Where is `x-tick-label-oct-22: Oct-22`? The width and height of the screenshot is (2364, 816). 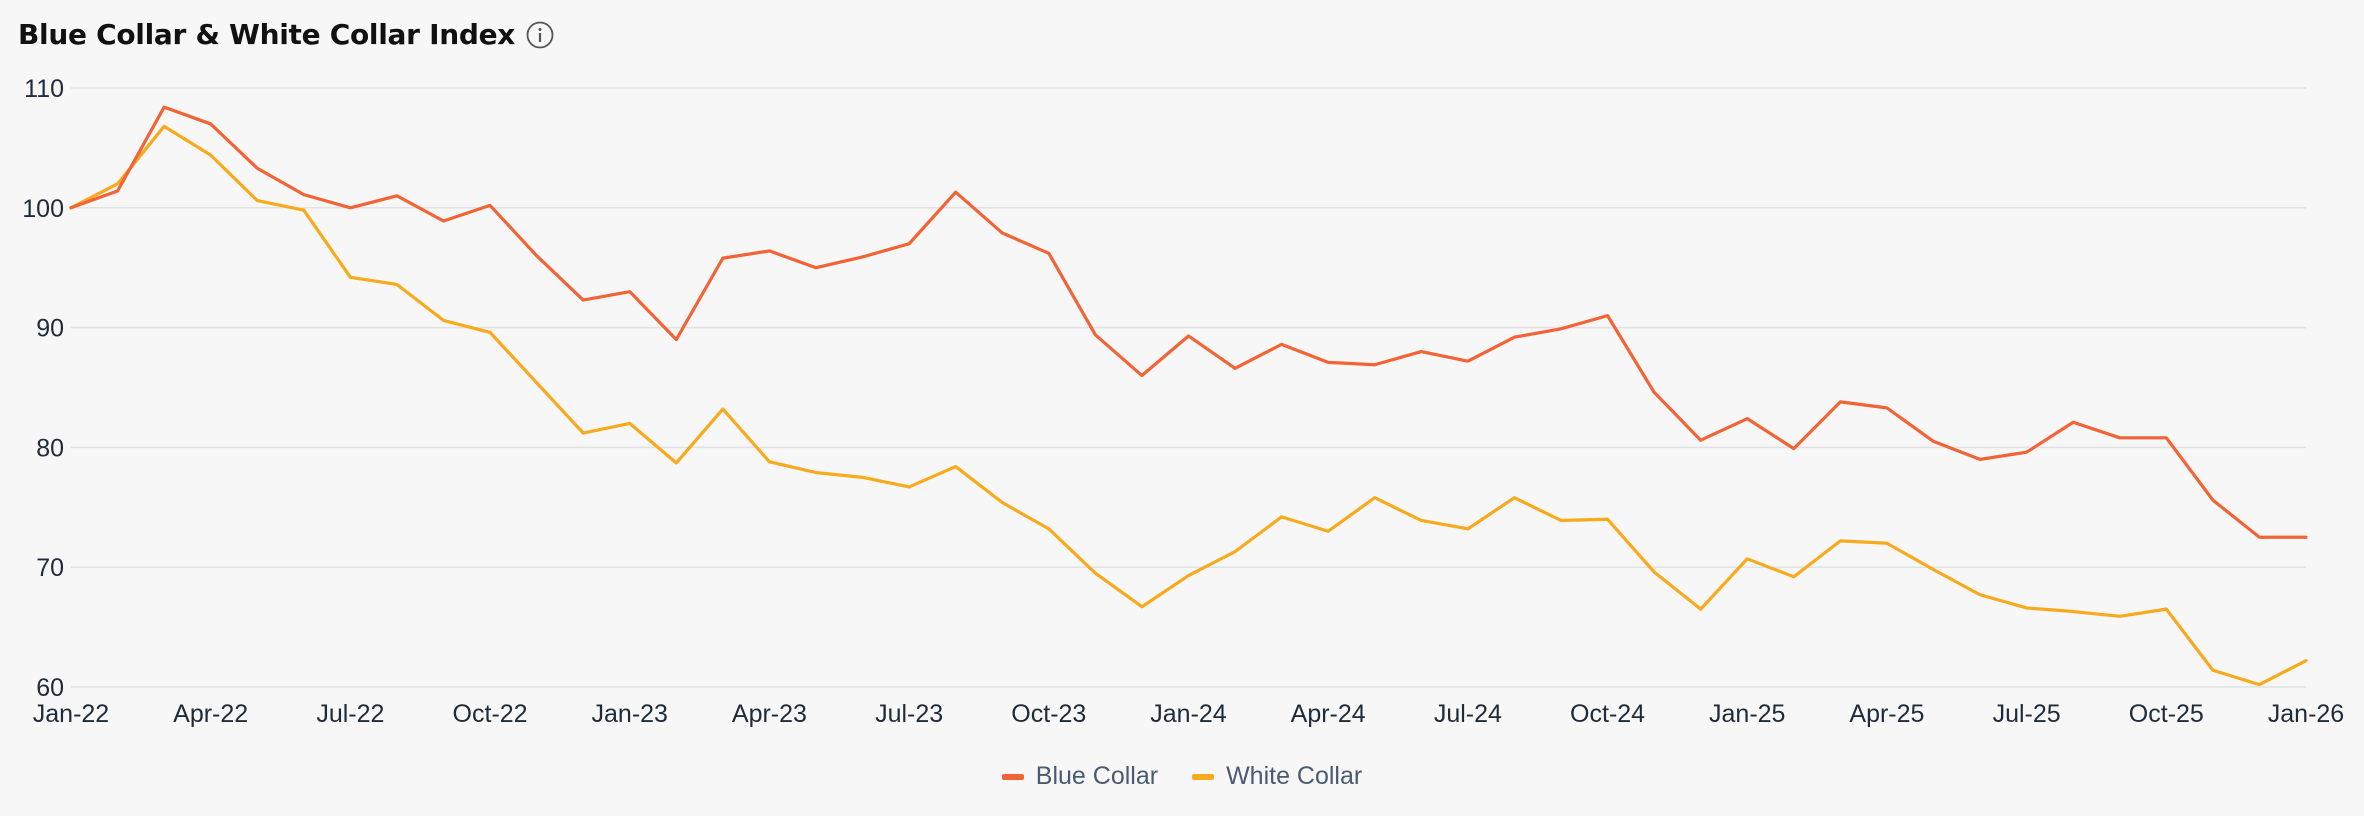 x-tick-label-oct-22: Oct-22 is located at coordinates (490, 714).